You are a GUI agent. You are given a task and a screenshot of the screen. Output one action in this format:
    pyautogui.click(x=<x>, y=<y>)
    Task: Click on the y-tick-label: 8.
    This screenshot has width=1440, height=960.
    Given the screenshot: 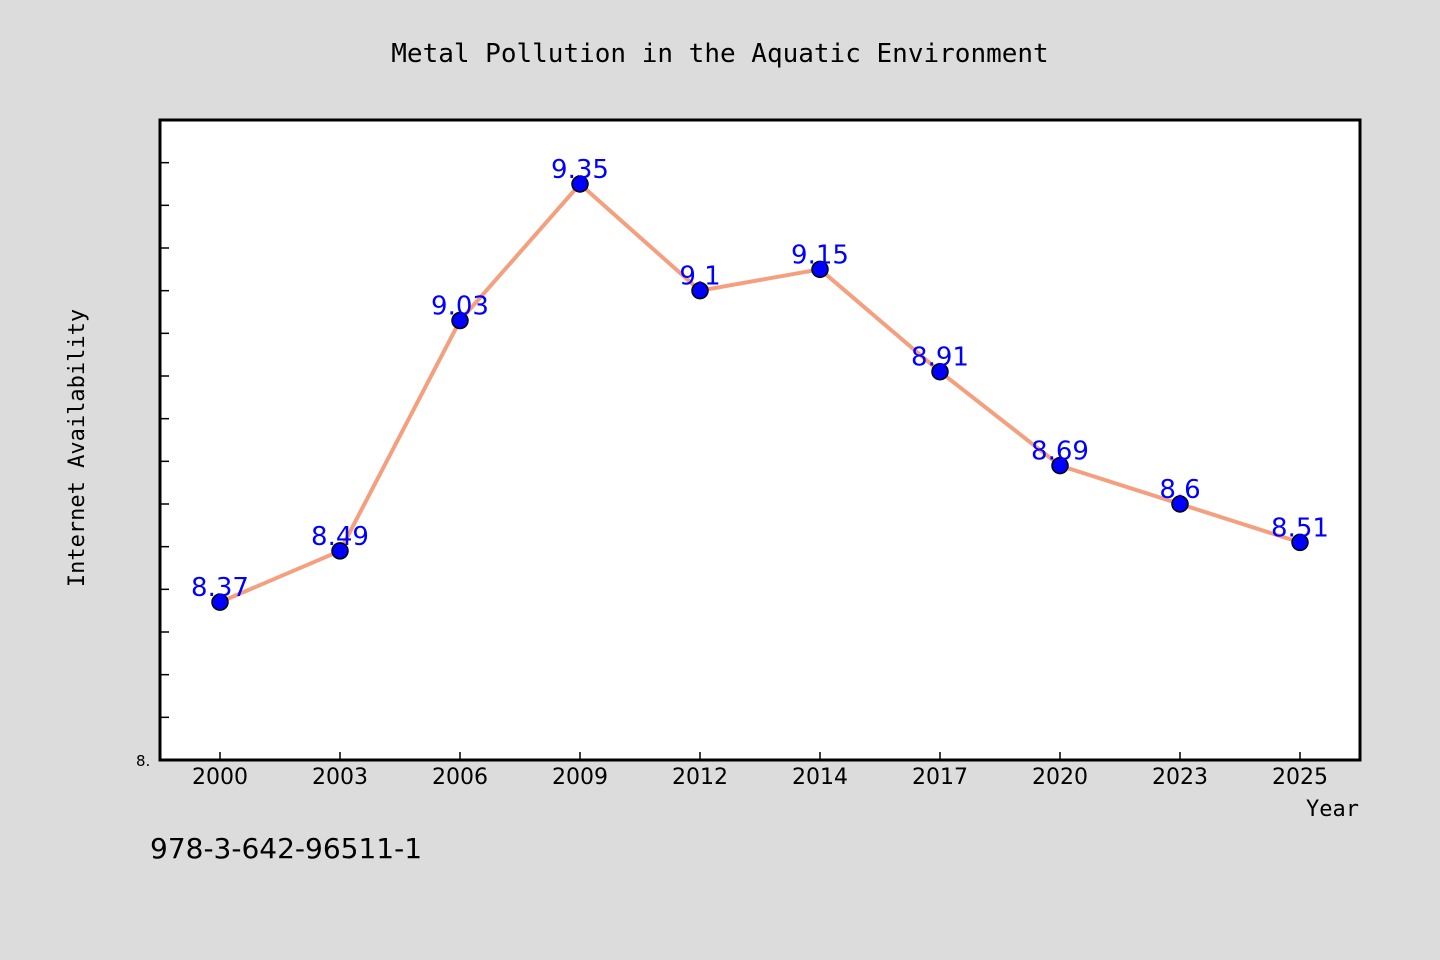 What is the action you would take?
    pyautogui.click(x=143, y=761)
    